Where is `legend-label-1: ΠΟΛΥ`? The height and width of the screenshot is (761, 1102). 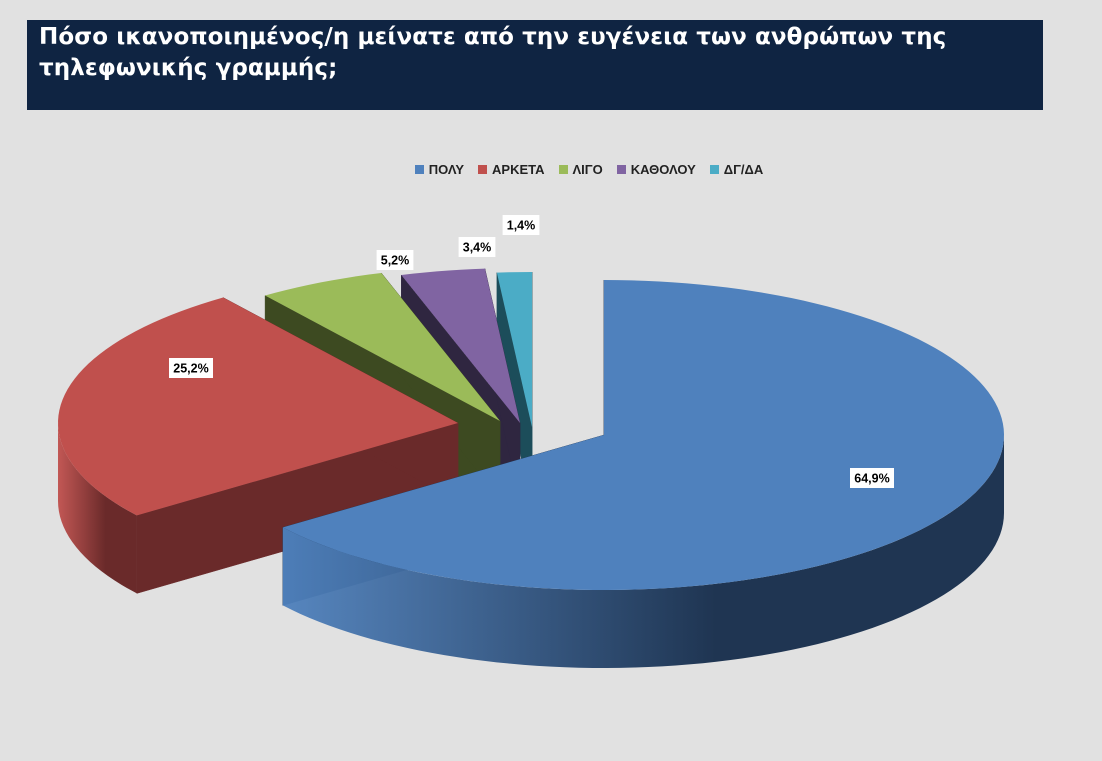
legend-label-1: ΠΟΛΥ is located at coordinates (446, 169).